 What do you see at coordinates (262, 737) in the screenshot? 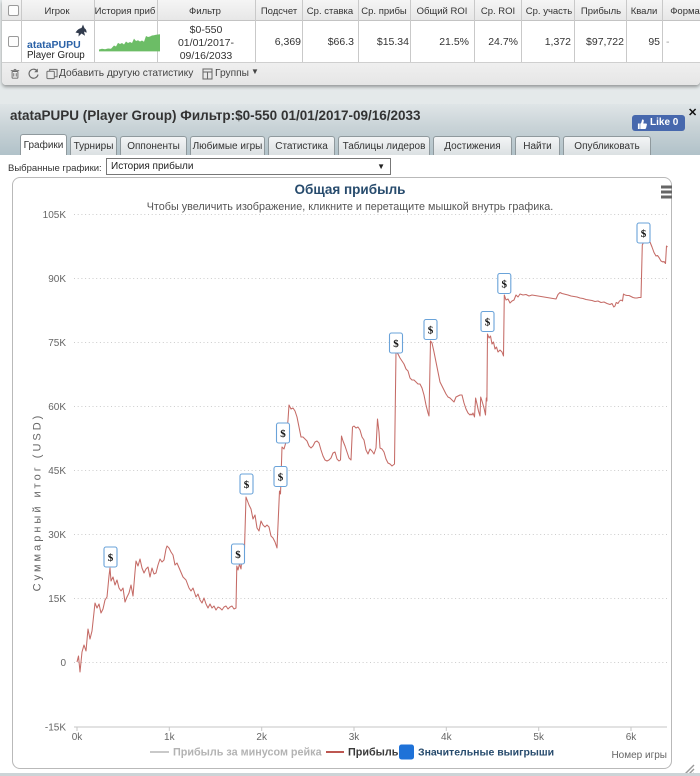
I see `svg-text: 2k` at bounding box center [262, 737].